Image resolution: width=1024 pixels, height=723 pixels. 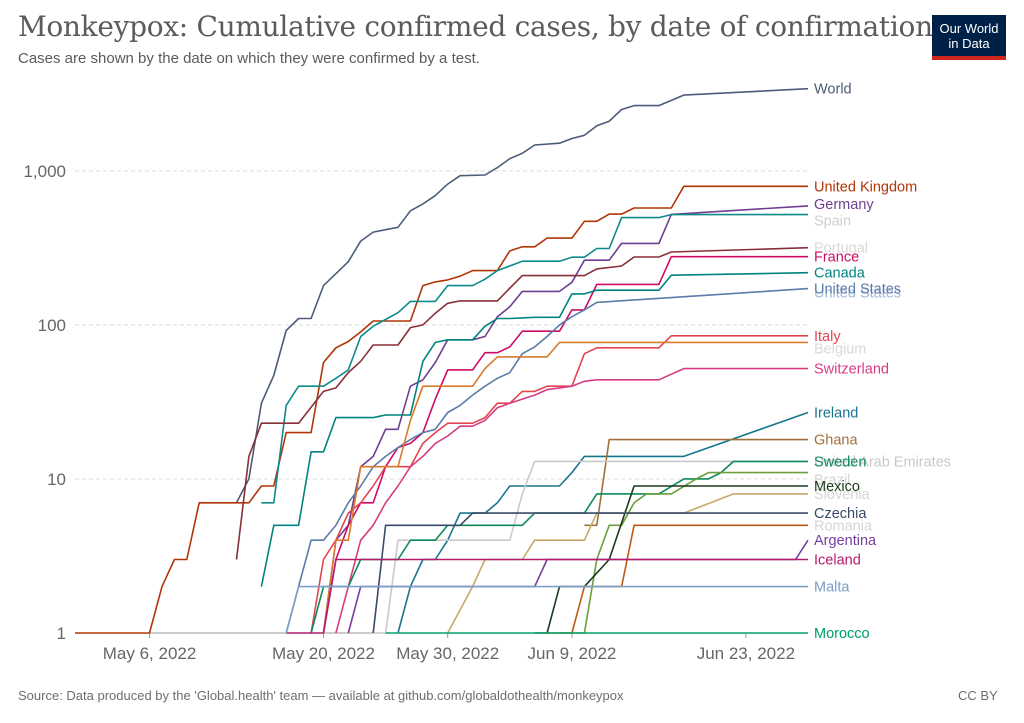 I want to click on series-label-malta-faded: Malta, so click(x=832, y=588).